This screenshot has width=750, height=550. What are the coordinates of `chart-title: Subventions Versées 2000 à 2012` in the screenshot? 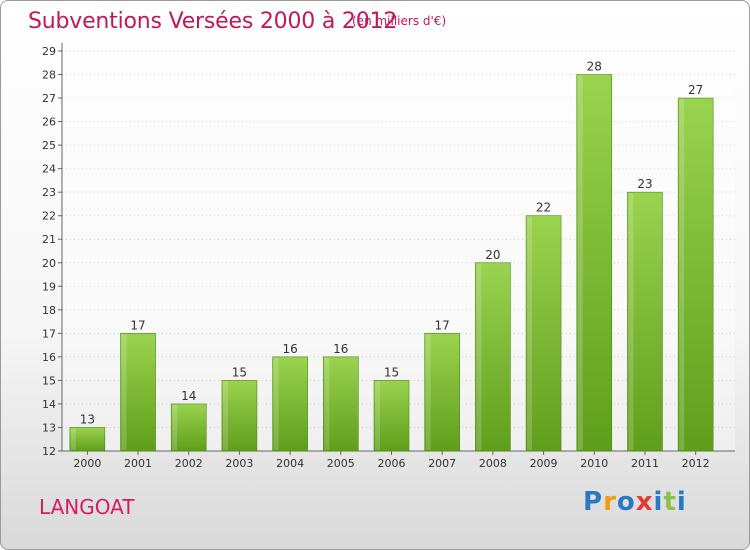 It's located at (213, 21).